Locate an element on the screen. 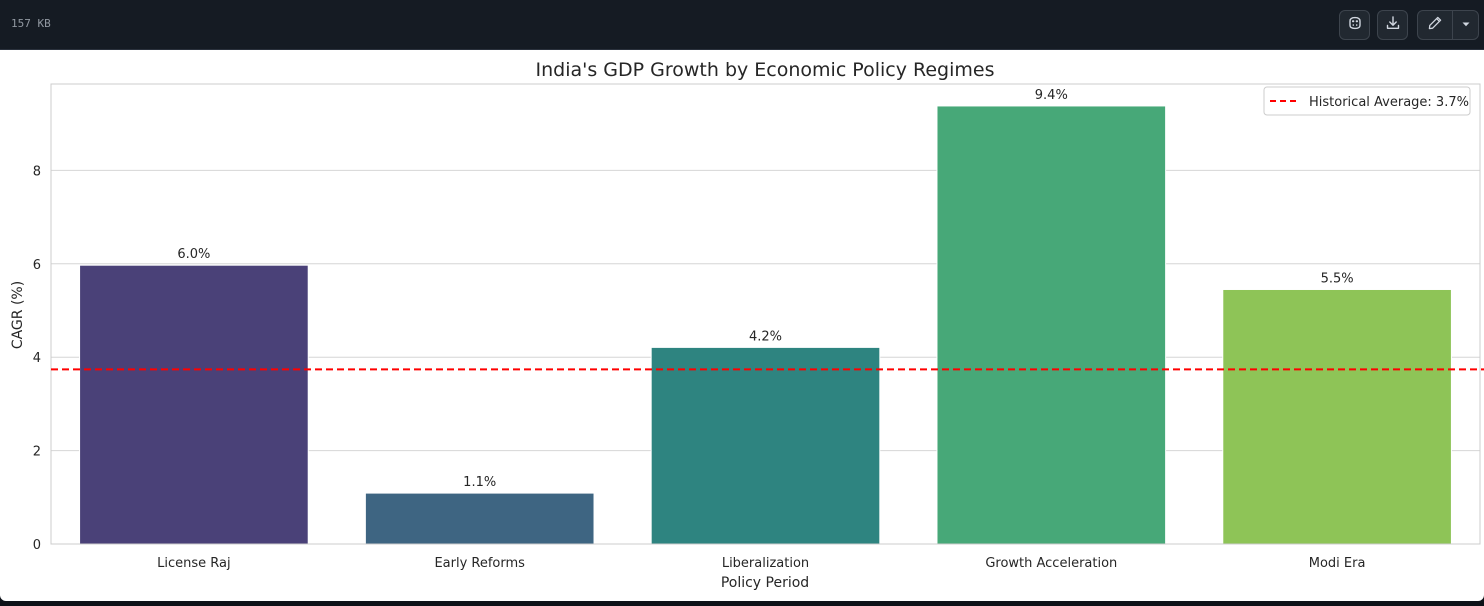 This screenshot has height=606, width=1484. legend: Historical Average: 3.7% is located at coordinates (1367, 101).